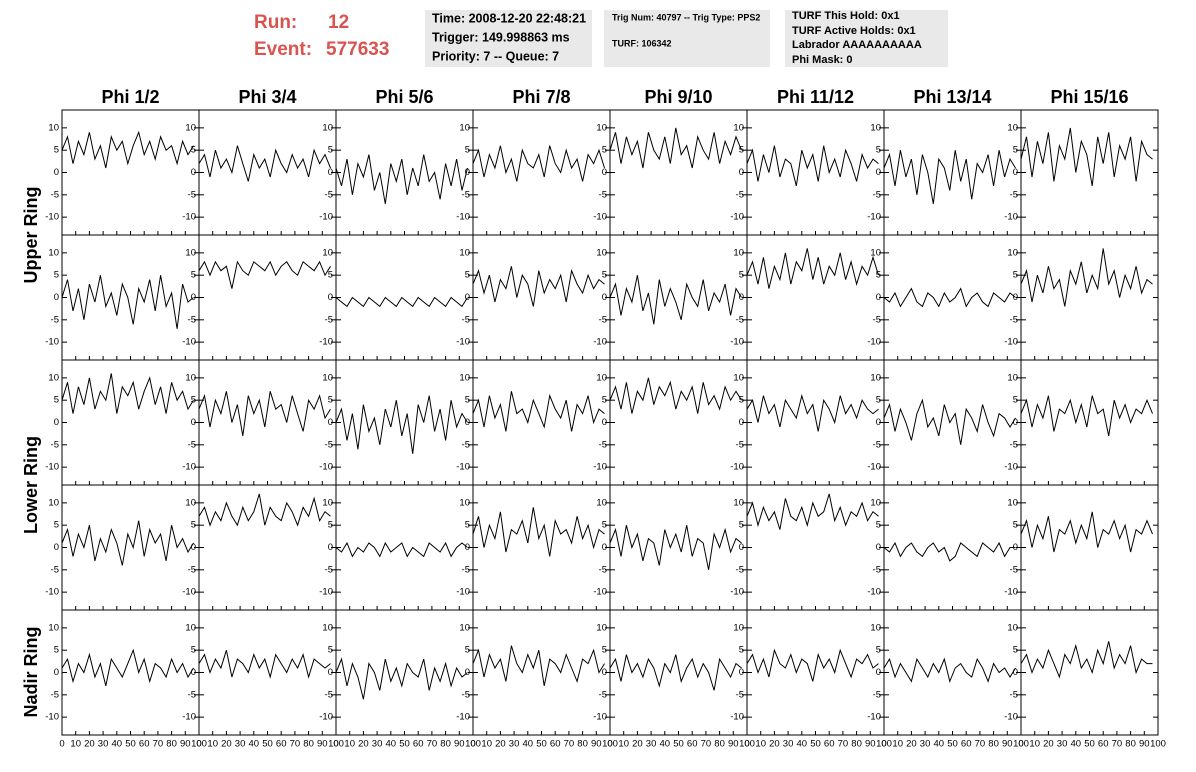 This screenshot has height=772, width=1196. Describe the element at coordinates (541, 744) in the screenshot. I see `x-tick-label: 50` at that location.